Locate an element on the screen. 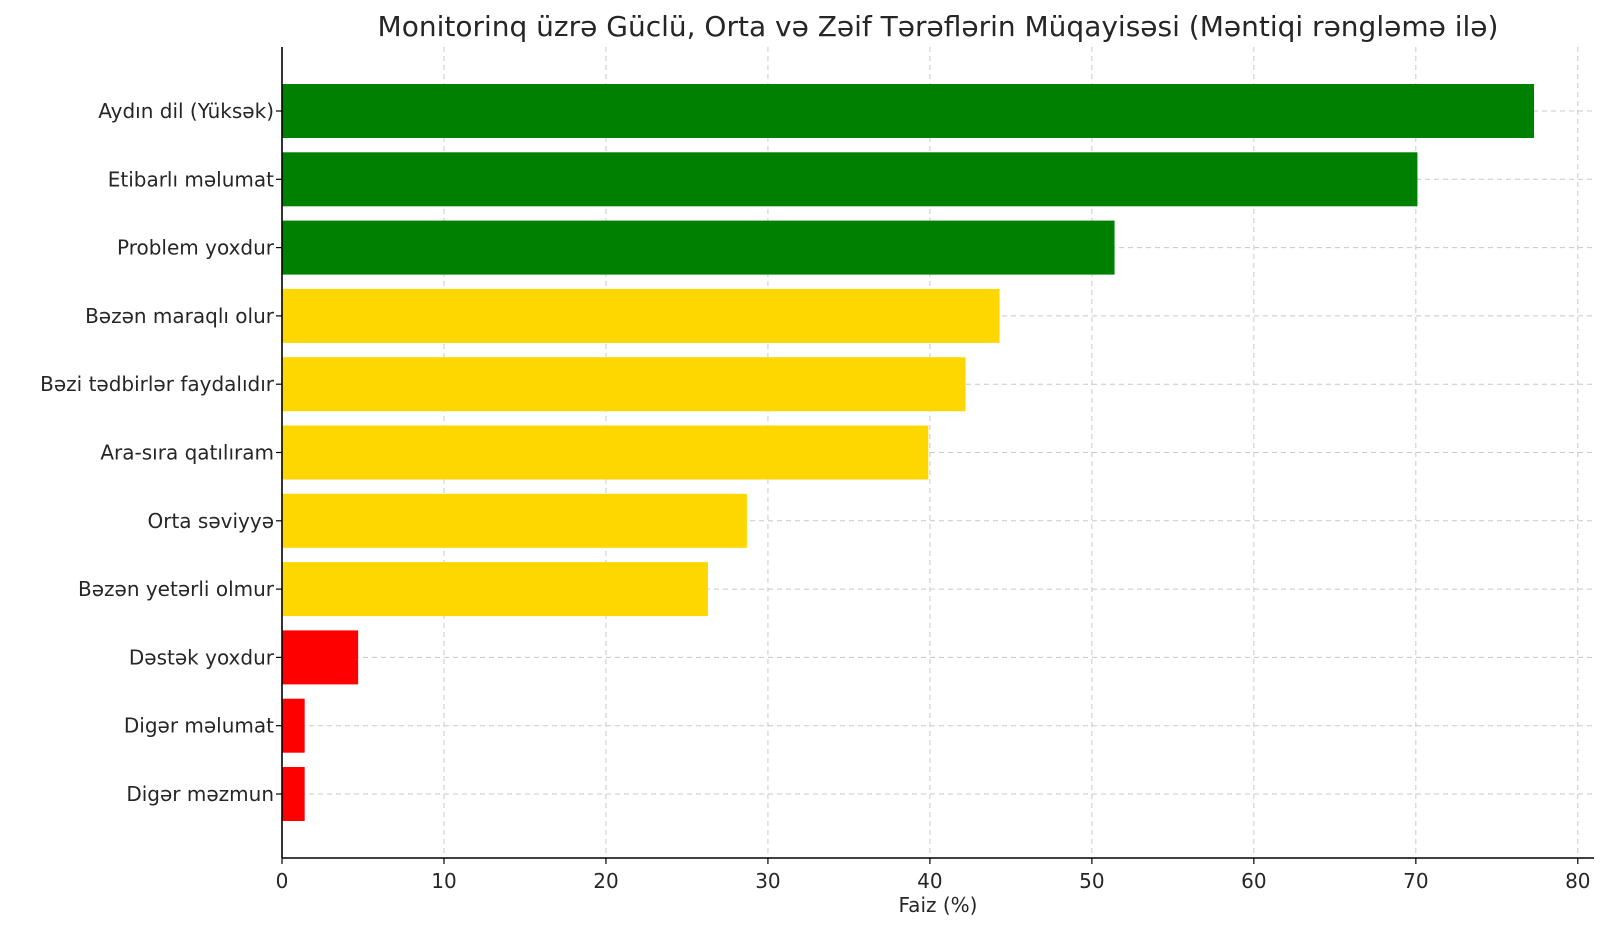 This screenshot has height=932, width=1600. y-tick-label: Dəstək yoxdur is located at coordinates (202, 657).